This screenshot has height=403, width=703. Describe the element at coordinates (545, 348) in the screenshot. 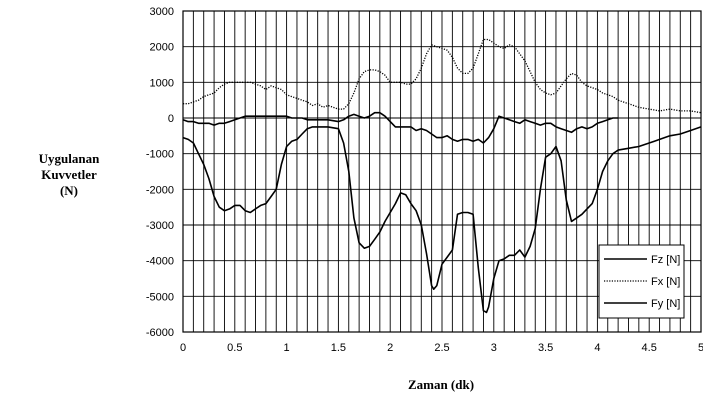

I see `x-tick-label: 3.5` at that location.